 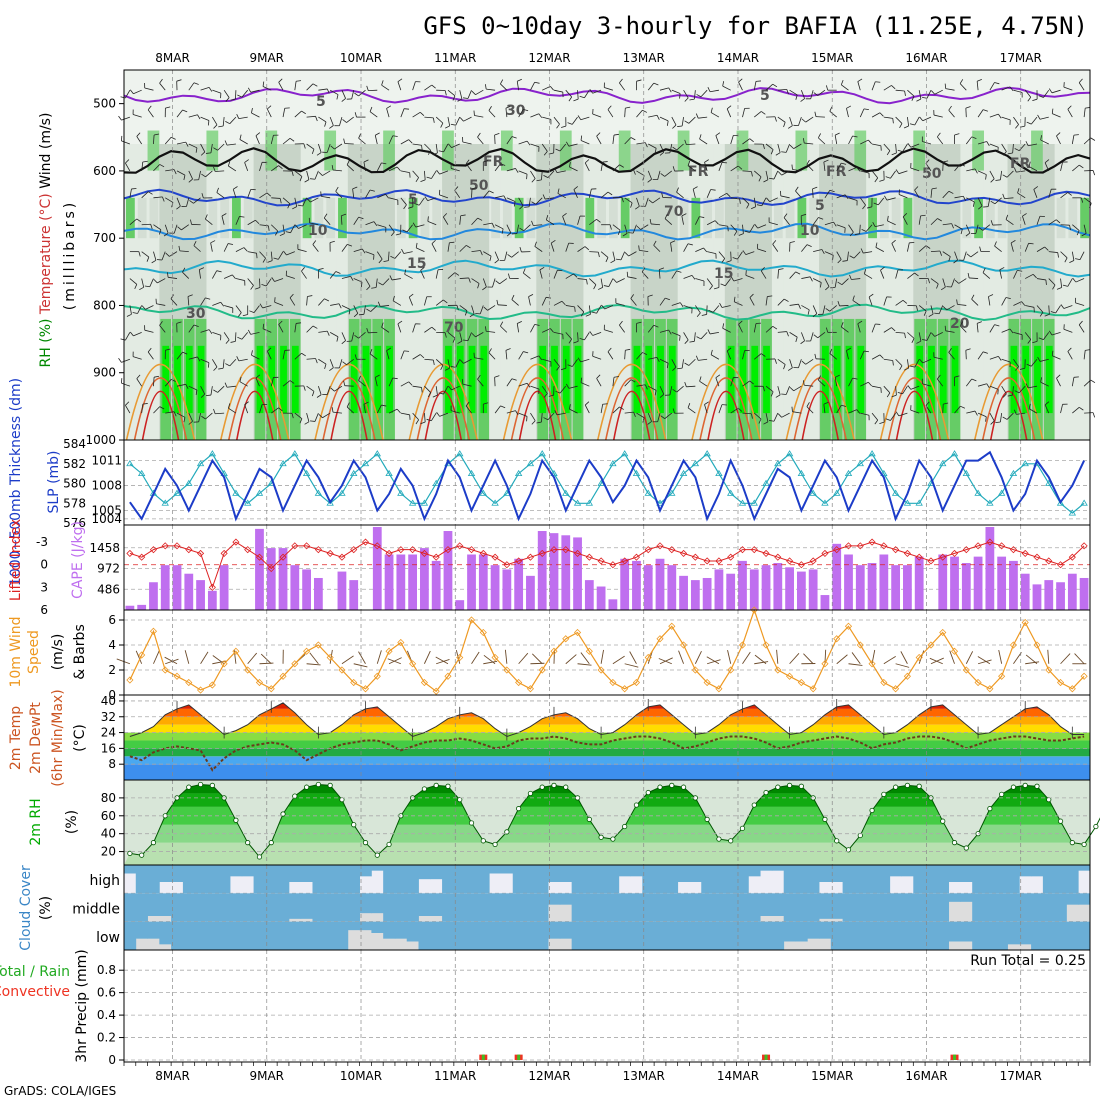 What do you see at coordinates (919, 786) in the screenshot?
I see `rh-point` at bounding box center [919, 786].